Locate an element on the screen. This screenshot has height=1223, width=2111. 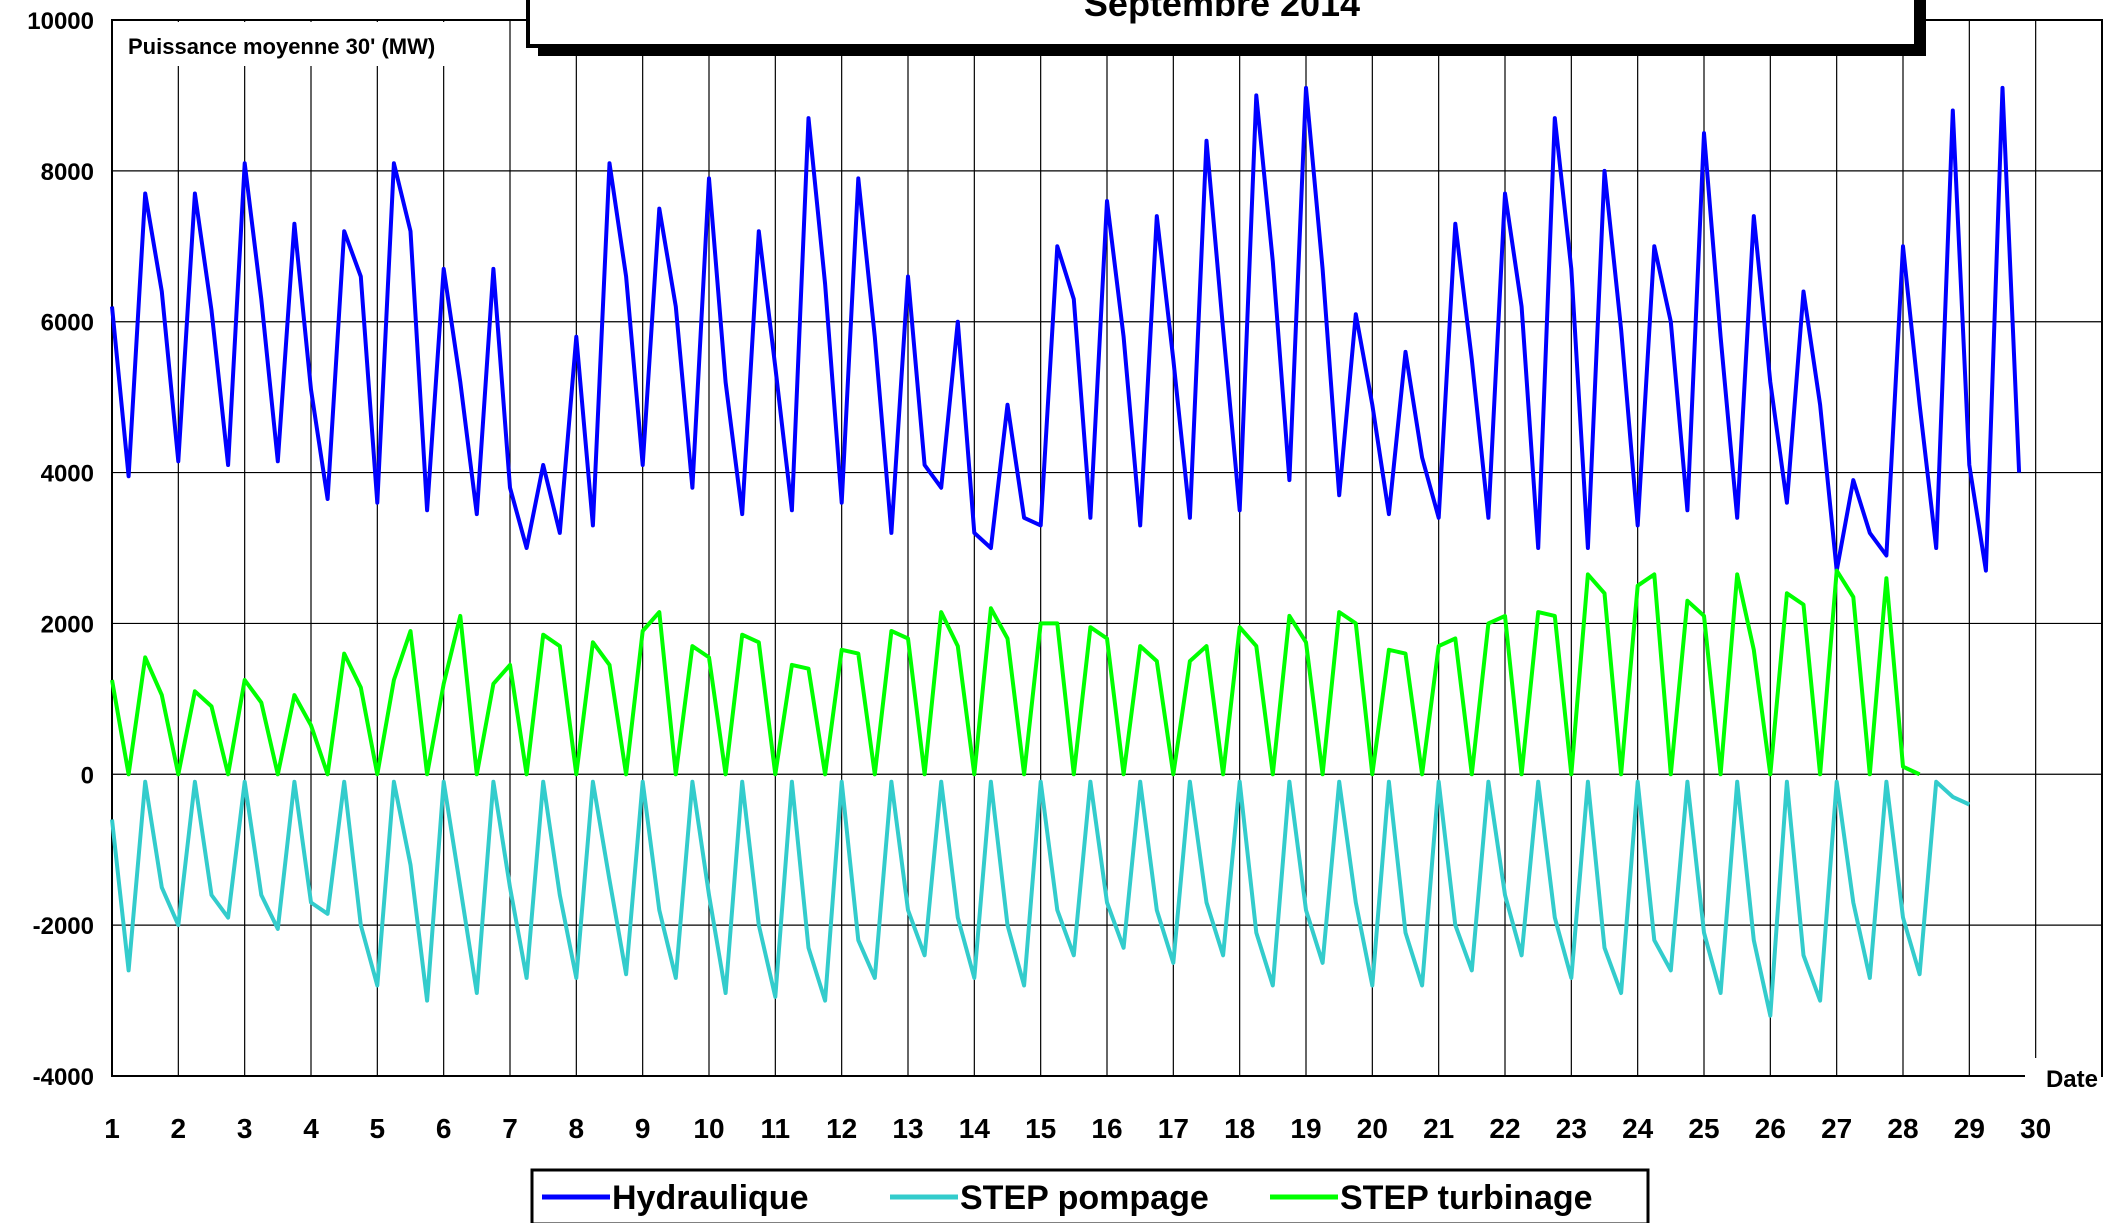
x-tick-label: 3 is located at coordinates (245, 1128).